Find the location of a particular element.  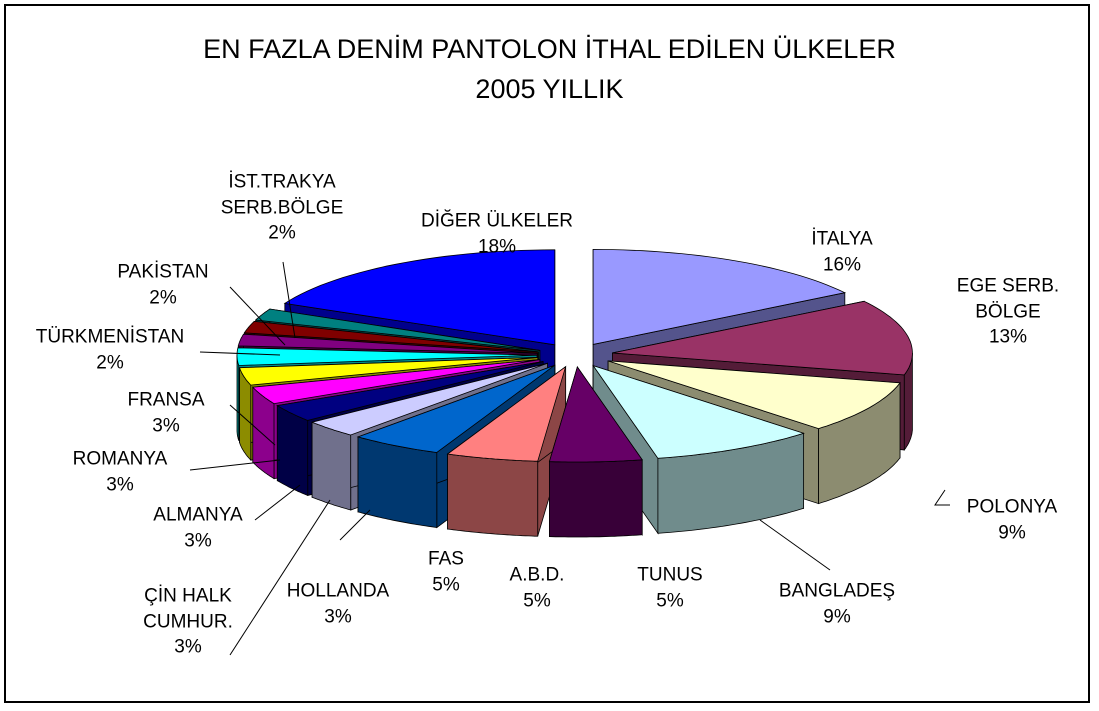

category-label: İST.TRAKYA SERB.BÖLGE is located at coordinates (282, 195).